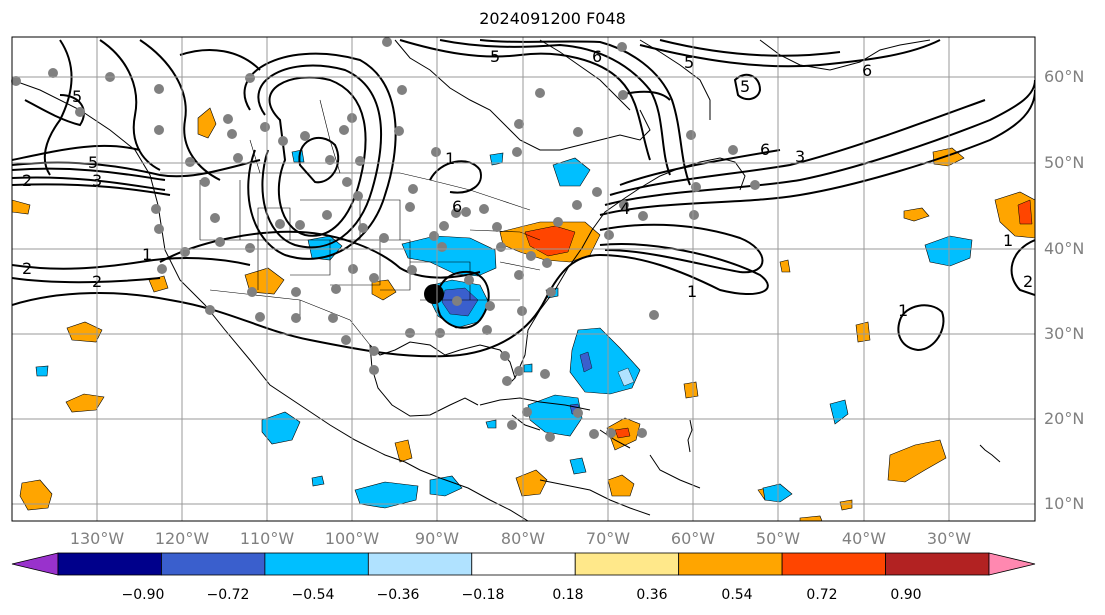  What do you see at coordinates (625, 208) in the screenshot?
I see `contour-label: 4` at bounding box center [625, 208].